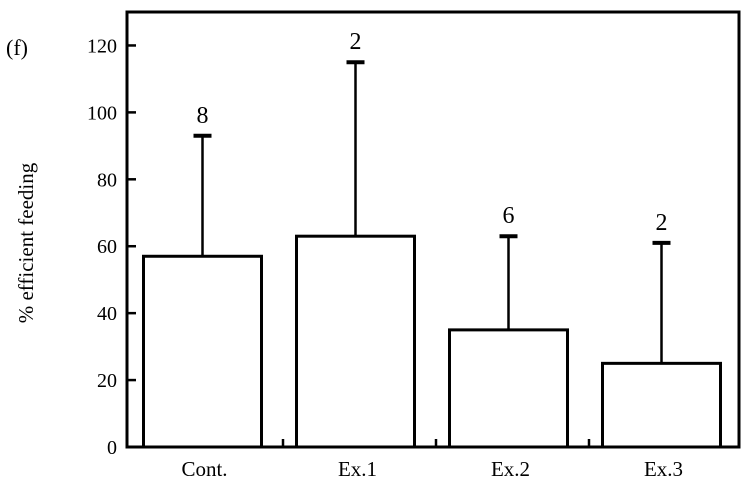 This screenshot has height=494, width=748. Describe the element at coordinates (510, 469) in the screenshot. I see `x-tick-label: Ex.2` at that location.